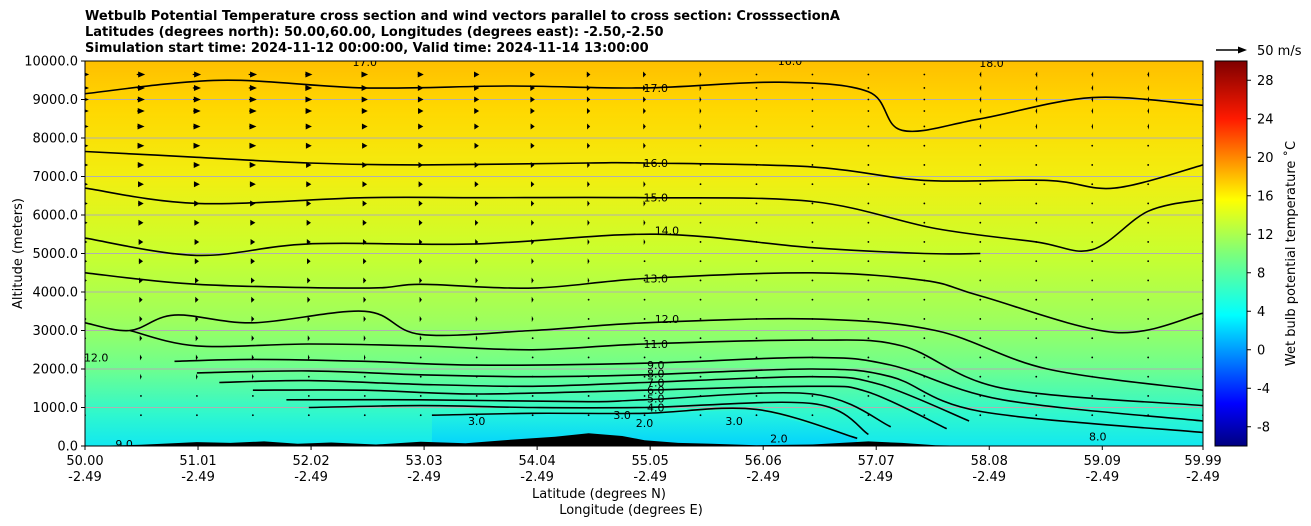 The image size is (1311, 526). Describe the element at coordinates (1265, 196) in the screenshot. I see `colorbar-tick-label: 16` at that location.